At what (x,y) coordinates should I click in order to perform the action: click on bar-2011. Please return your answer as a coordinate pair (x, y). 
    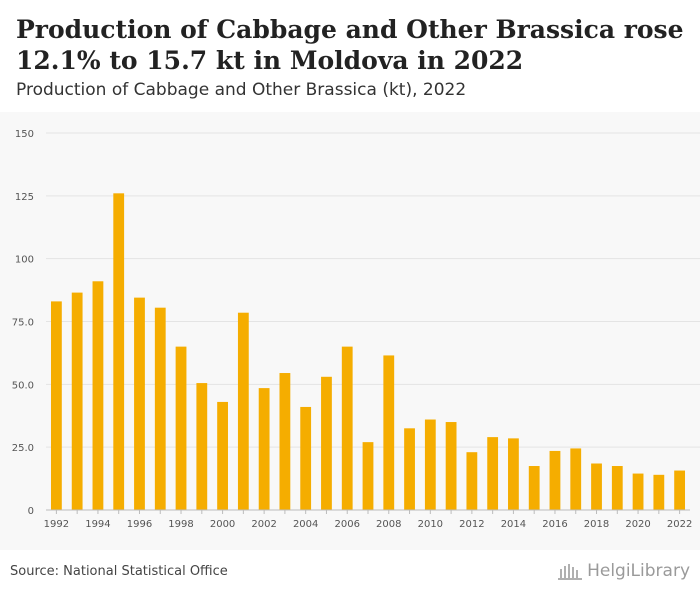
    Looking at the image, I should click on (451, 466).